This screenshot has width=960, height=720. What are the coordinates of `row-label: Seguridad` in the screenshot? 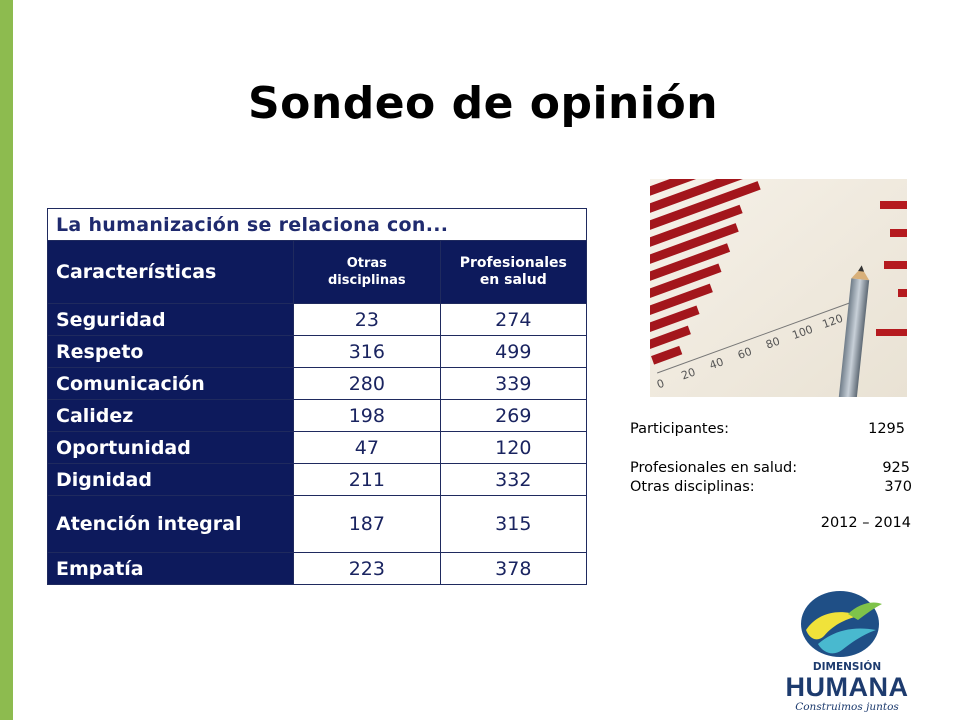 It's located at (170, 319).